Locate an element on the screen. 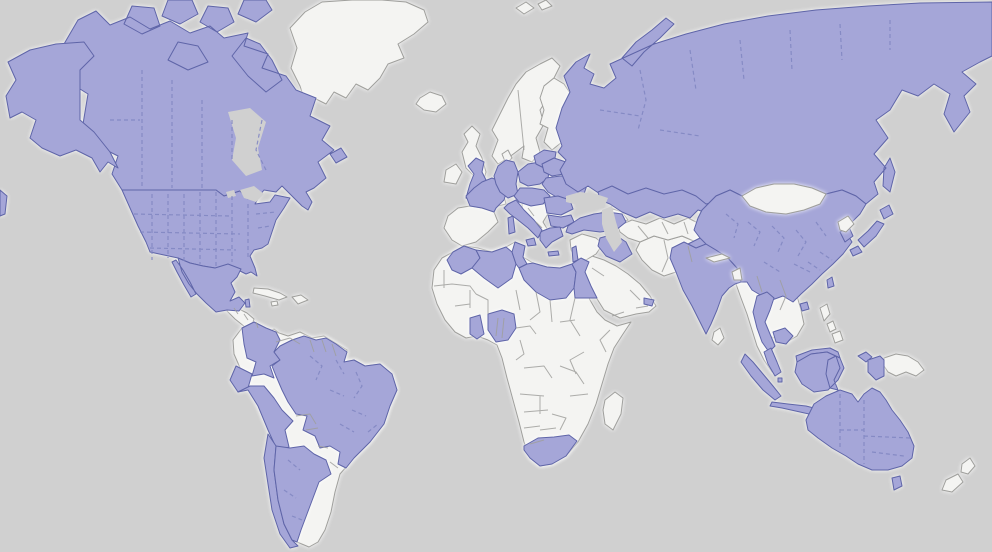 This screenshot has width=992, height=552. admin-borders-argentina is located at coordinates (293, 490).